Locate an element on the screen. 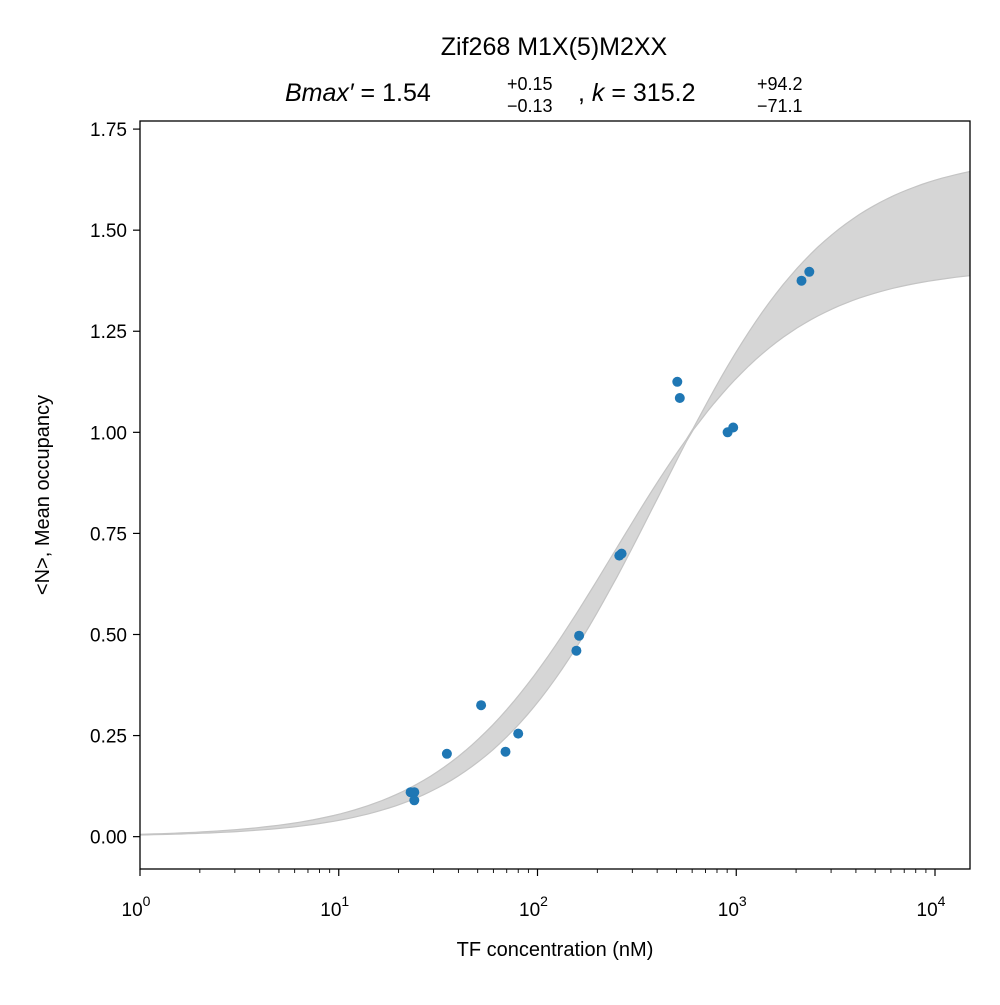 The image size is (1000, 1005). svg-text: Bmax′ = 1.54 is located at coordinates (358, 93).